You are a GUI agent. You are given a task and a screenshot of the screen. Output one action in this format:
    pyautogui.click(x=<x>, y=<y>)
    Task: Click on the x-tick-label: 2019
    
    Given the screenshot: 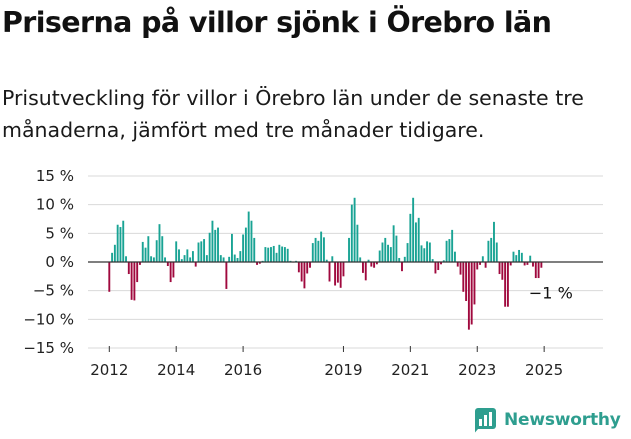 What is the action you would take?
    pyautogui.click(x=343, y=370)
    